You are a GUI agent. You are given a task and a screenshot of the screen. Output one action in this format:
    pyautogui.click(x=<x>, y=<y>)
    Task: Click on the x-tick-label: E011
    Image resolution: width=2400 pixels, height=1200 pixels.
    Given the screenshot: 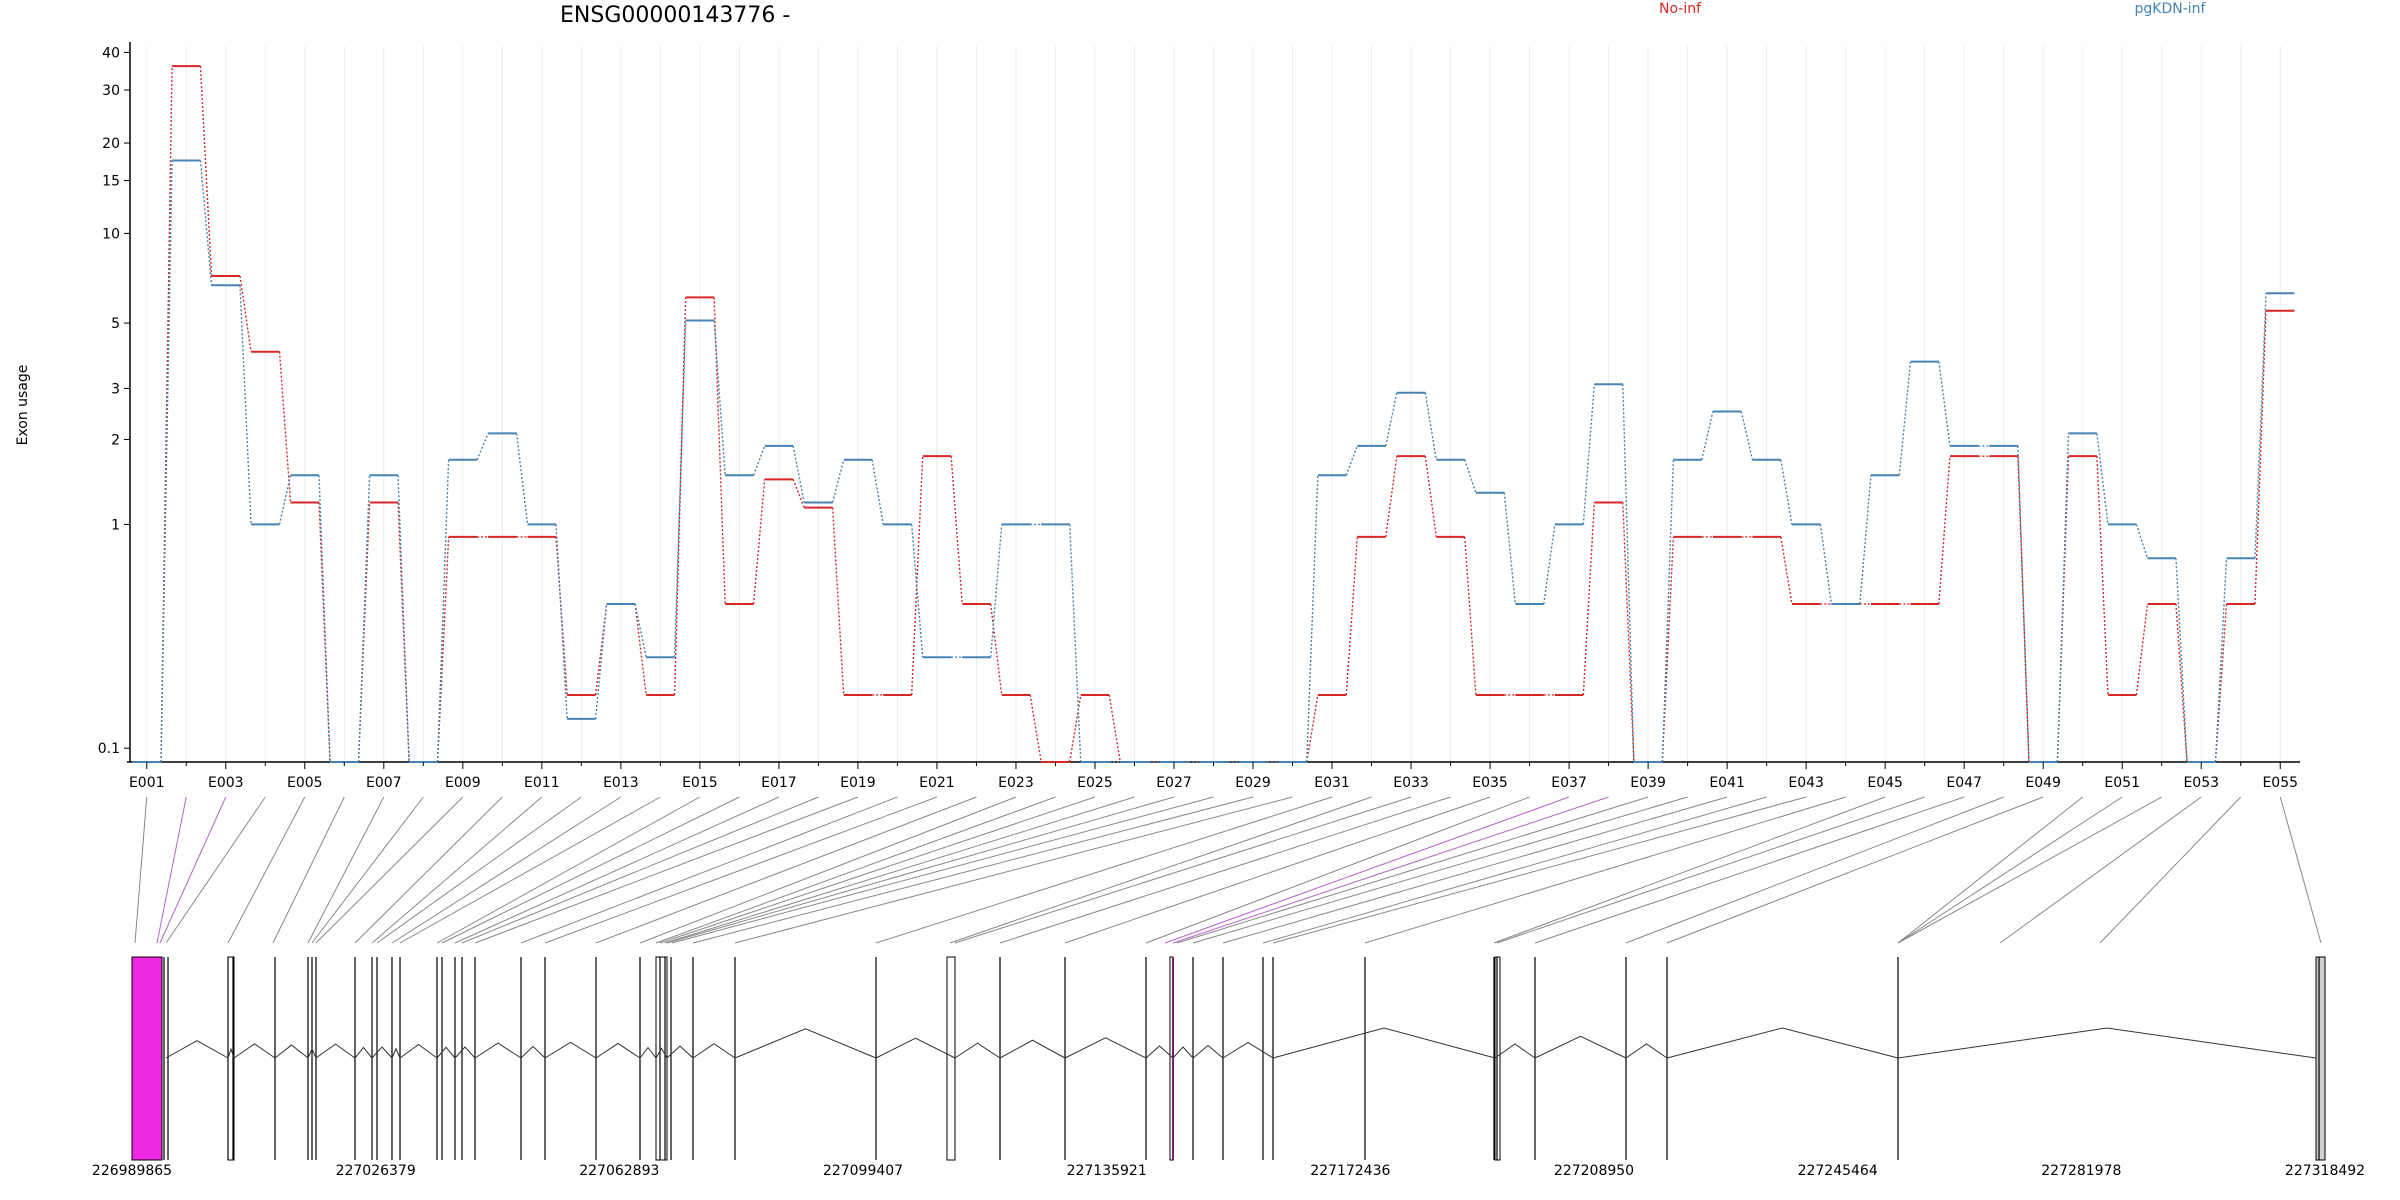 What is the action you would take?
    pyautogui.click(x=542, y=783)
    